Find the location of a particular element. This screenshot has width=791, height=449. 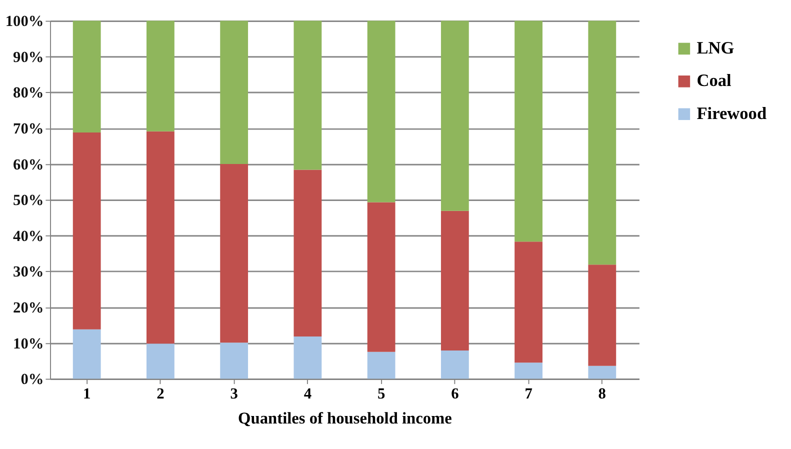

y-tick-label: 10% is located at coordinates (28, 343).